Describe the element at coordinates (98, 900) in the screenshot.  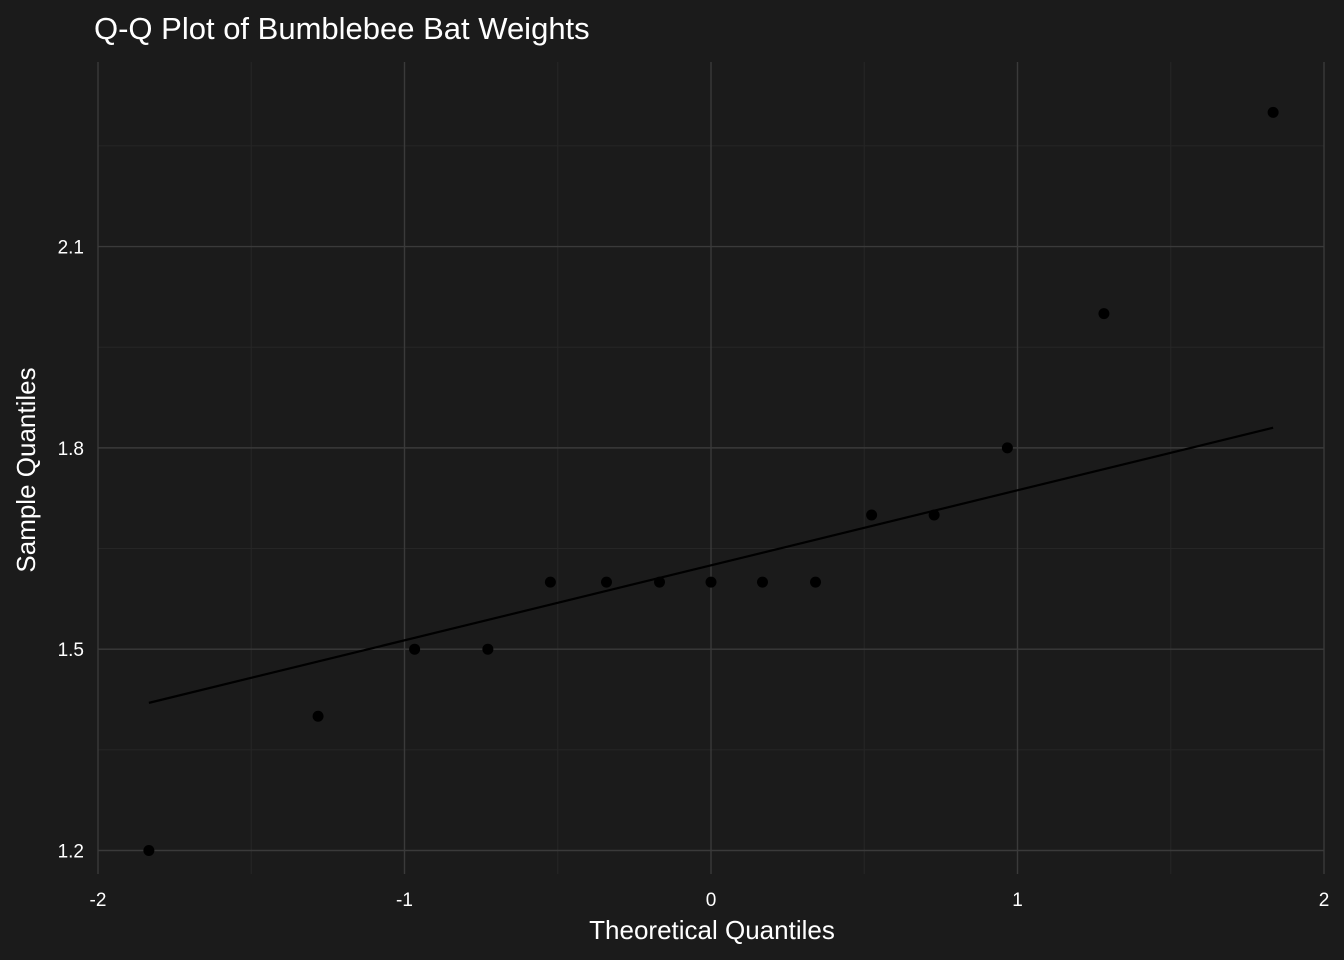
I see `x-tick-label: -2` at that location.